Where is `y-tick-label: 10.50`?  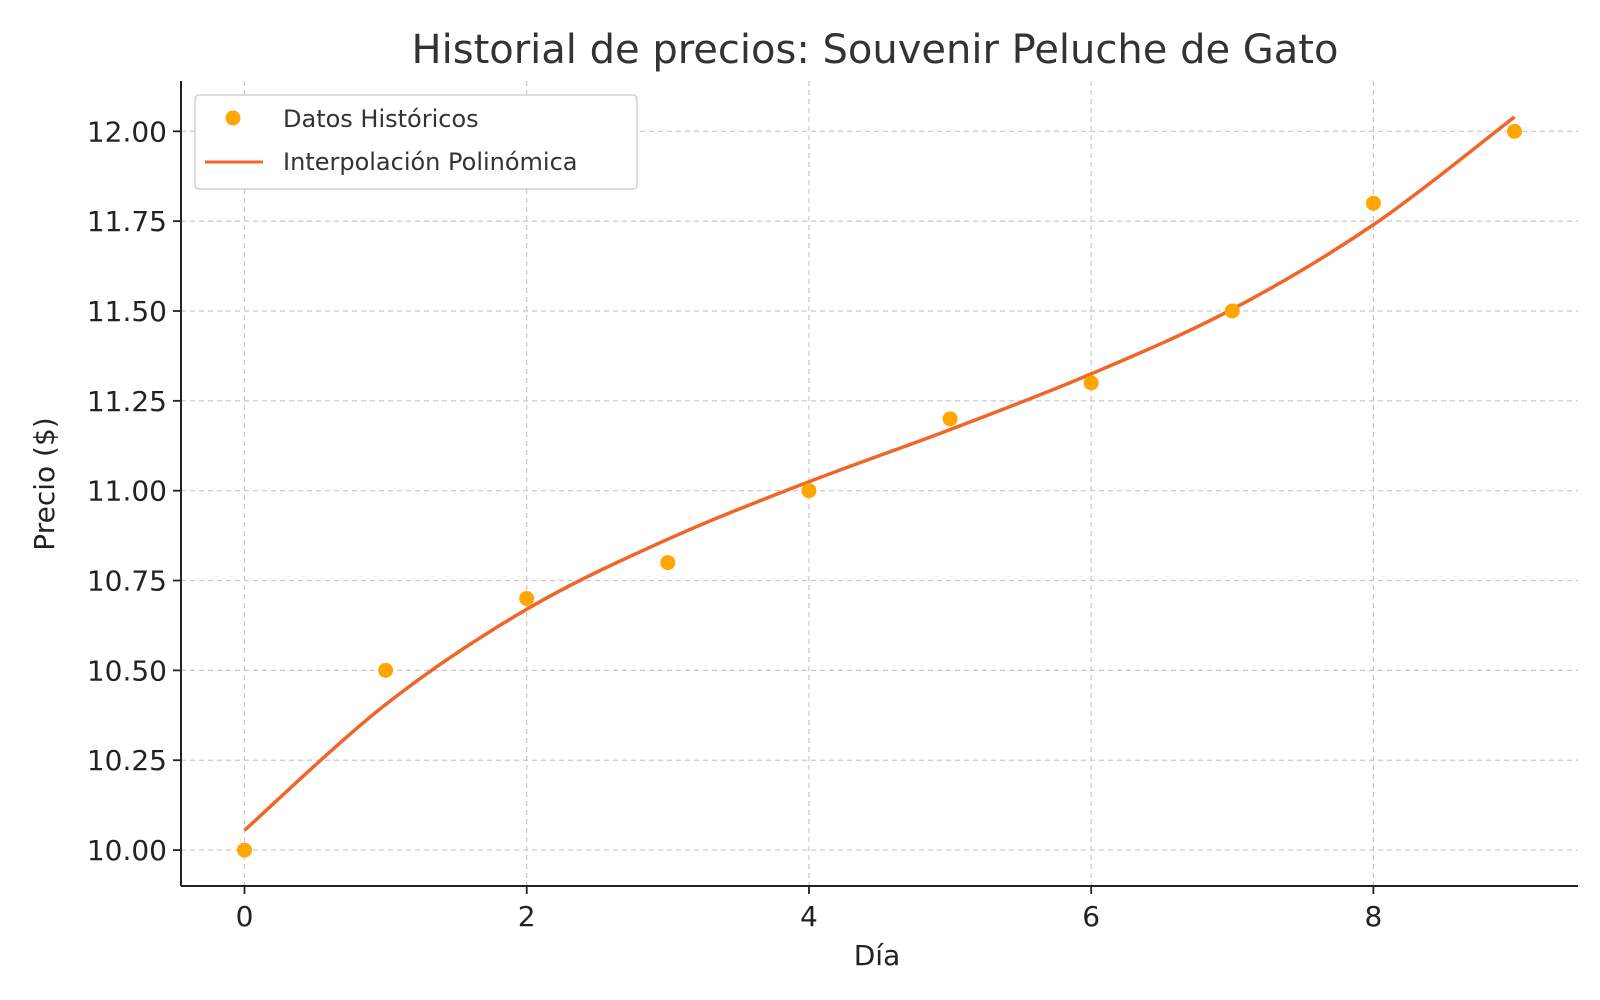
y-tick-label: 10.50 is located at coordinates (127, 670).